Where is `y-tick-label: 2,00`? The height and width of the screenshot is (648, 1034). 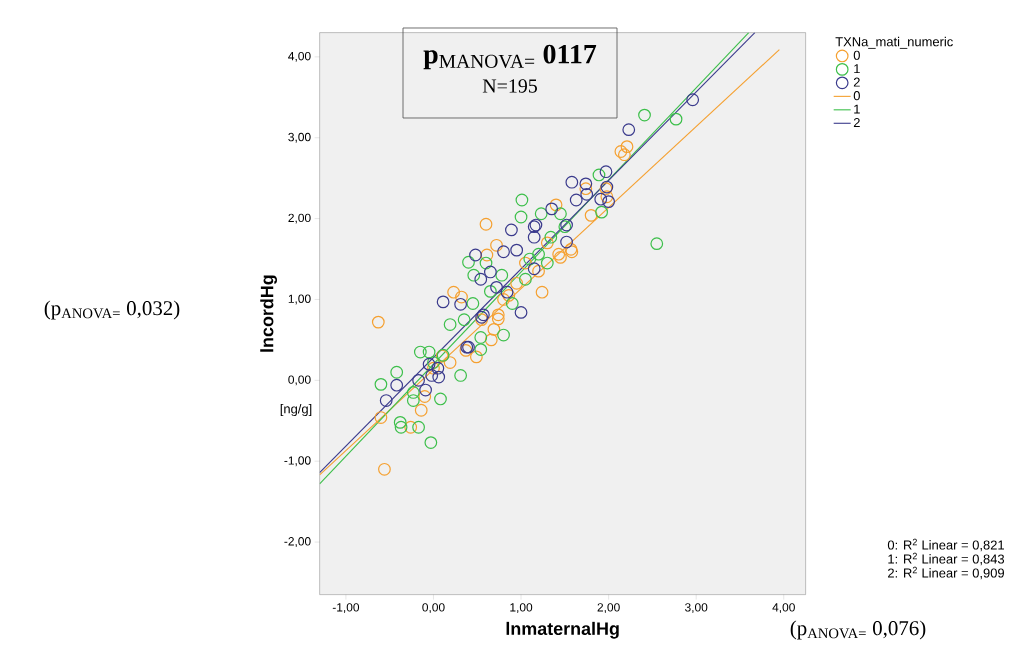 y-tick-label: 2,00 is located at coordinates (299, 218).